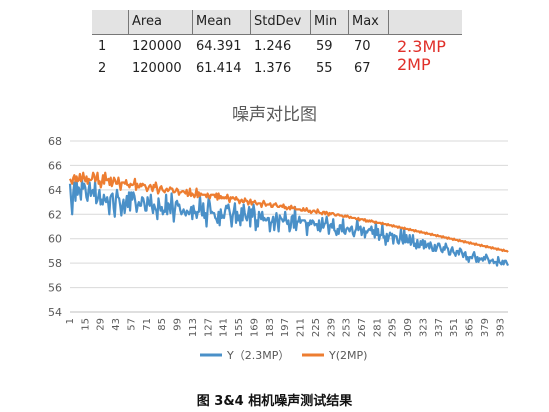 This screenshot has height=412, width=549. What do you see at coordinates (219, 46) in the screenshot?
I see `row-mean: 64.391` at bounding box center [219, 46].